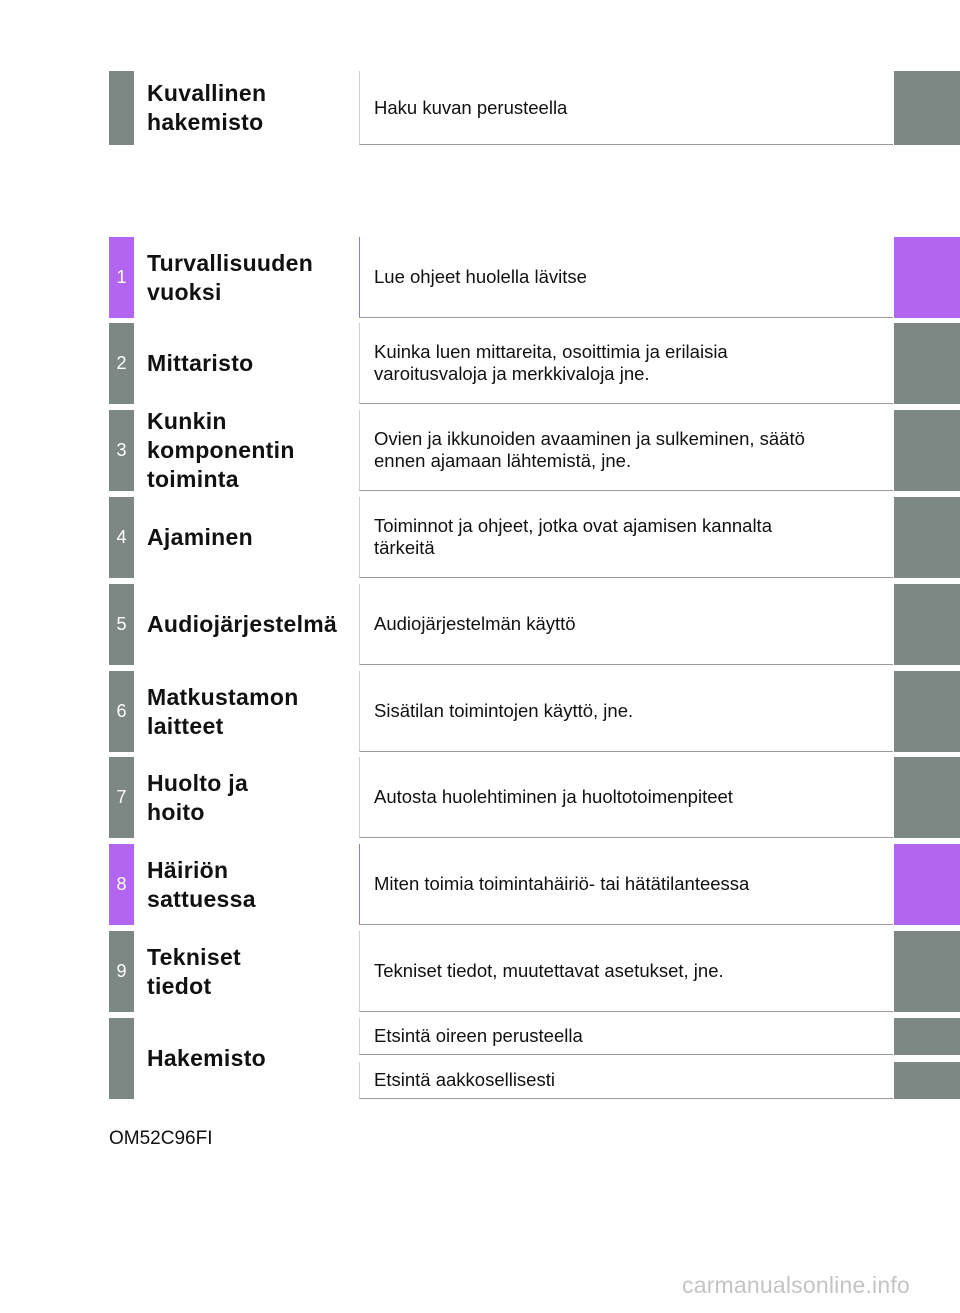 Image resolution: width=960 pixels, height=1313 pixels. I want to click on section-description: Sisätilan toimintojen käyttö, jne., so click(626, 711).